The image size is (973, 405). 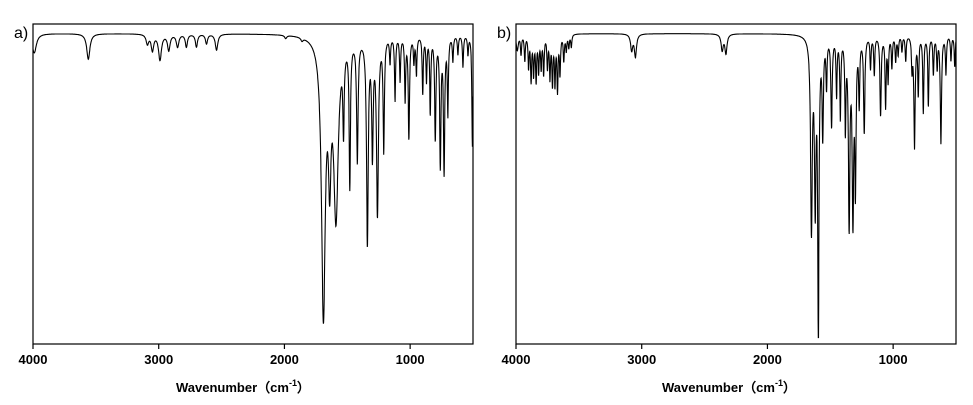 What do you see at coordinates (21, 33) in the screenshot?
I see `panel-label: a)` at bounding box center [21, 33].